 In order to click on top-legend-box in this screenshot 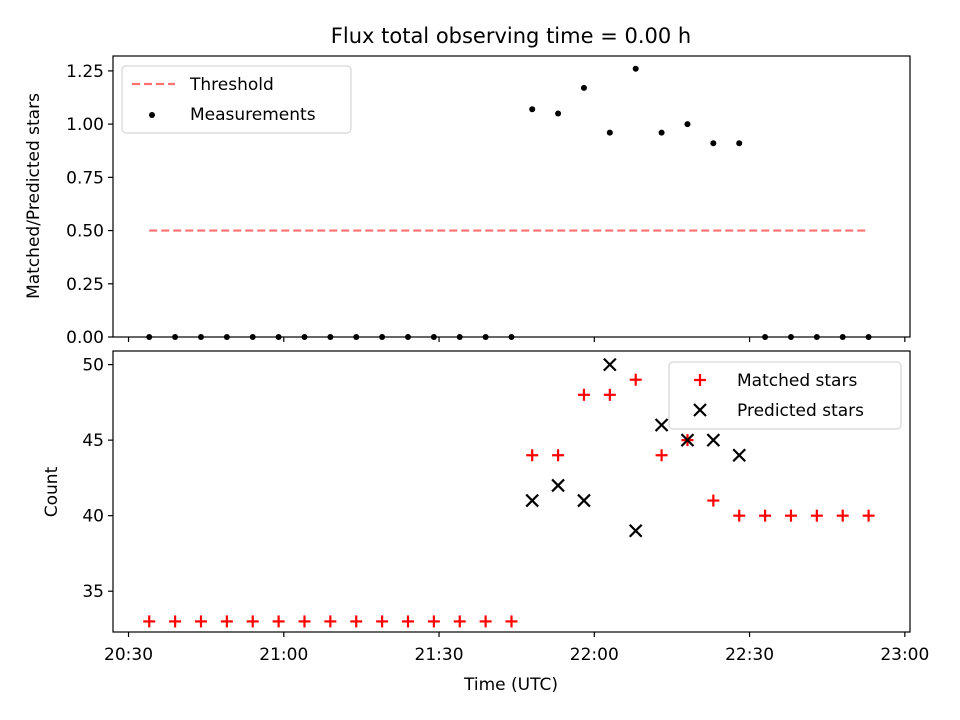, I will do `click(236, 99)`.